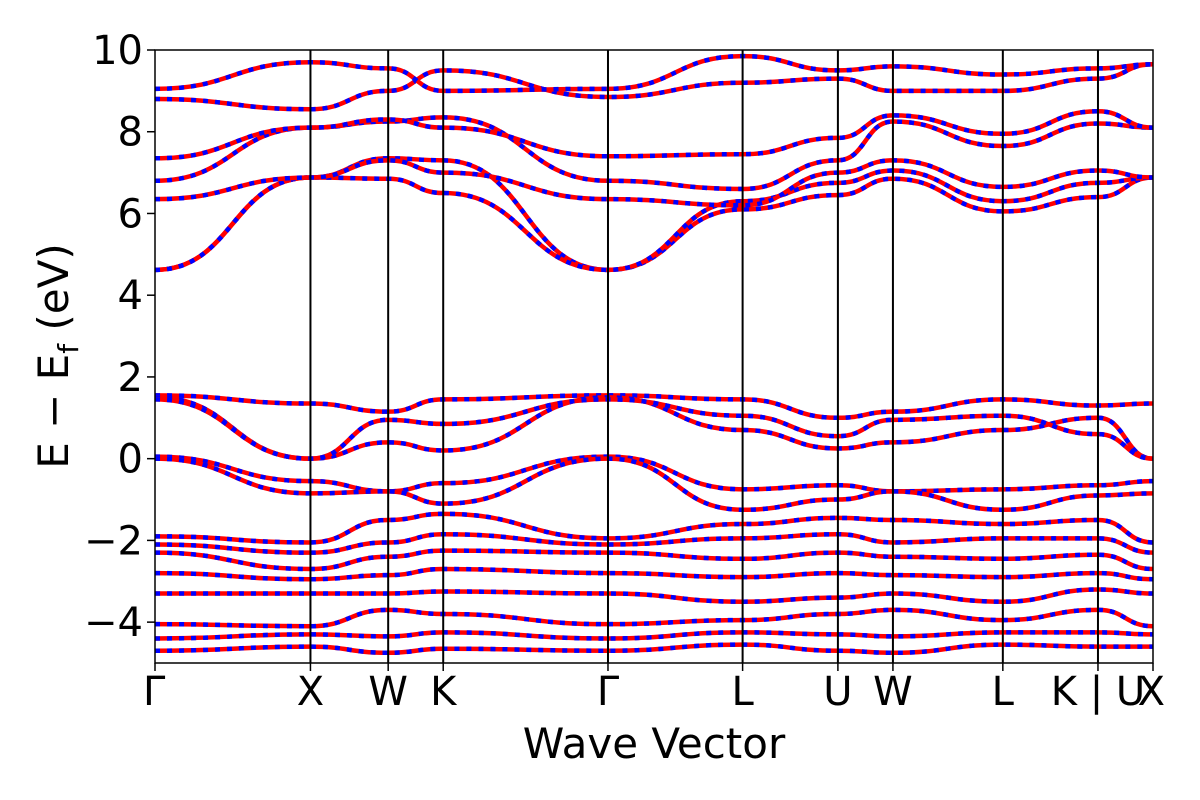  What do you see at coordinates (53, 411) in the screenshot?
I see `y-axis-title-main: E − E` at bounding box center [53, 411].